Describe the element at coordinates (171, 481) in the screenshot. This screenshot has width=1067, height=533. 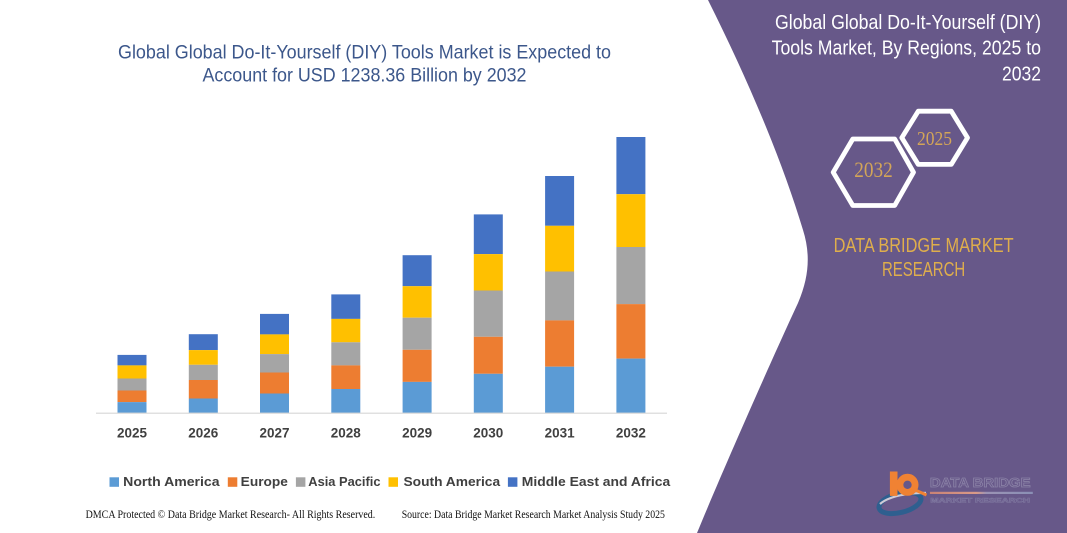
I see `svg-text: North America` at that location.